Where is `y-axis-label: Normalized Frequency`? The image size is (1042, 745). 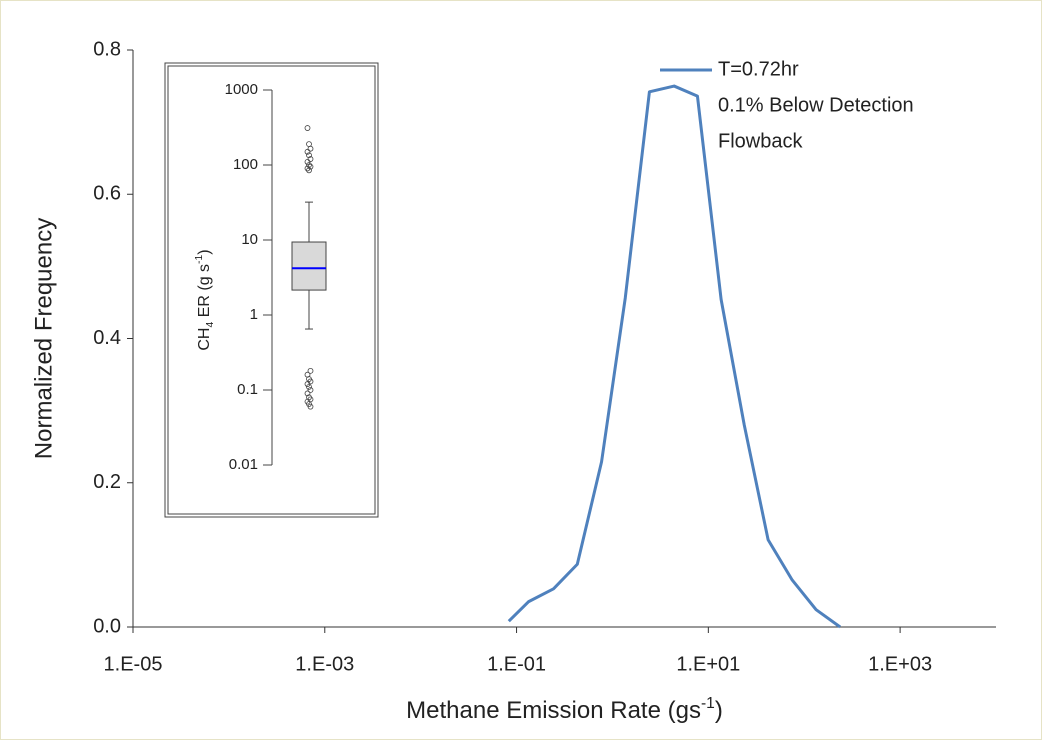
y-axis-label: Normalized Frequency is located at coordinates (43, 338).